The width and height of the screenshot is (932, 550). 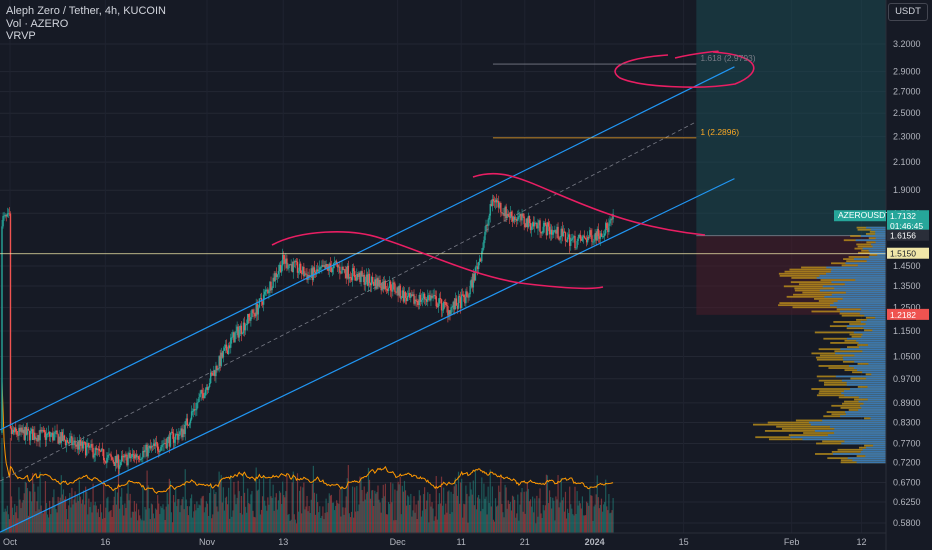 I want to click on symbol-title: Aleph Zero / Tether, 4h, KUCOIN, so click(x=86, y=11).